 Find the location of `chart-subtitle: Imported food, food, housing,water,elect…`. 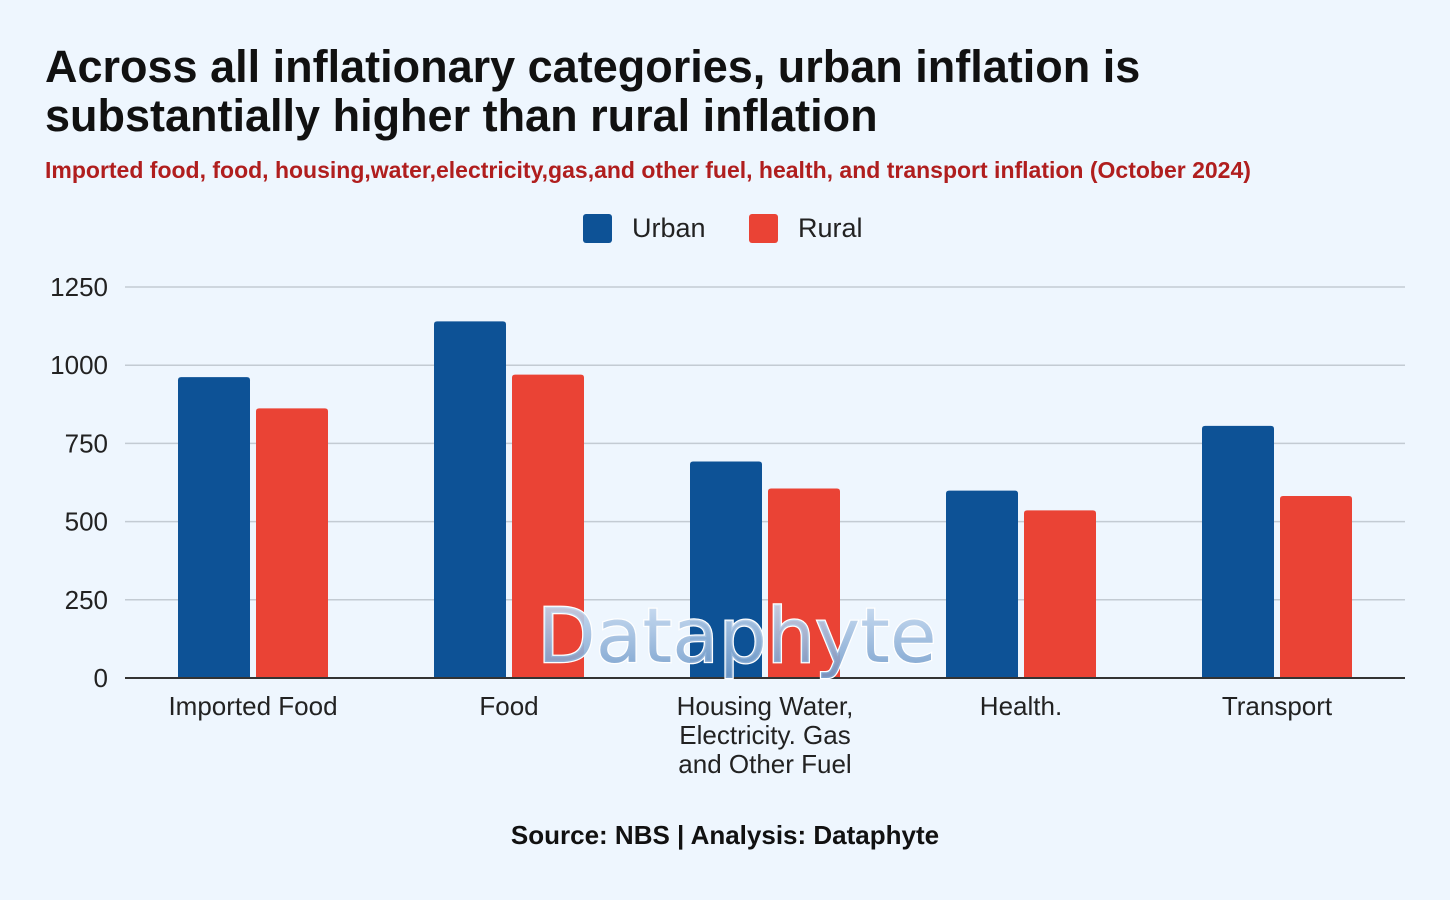

chart-subtitle: Imported food, food, housing,water,elect… is located at coordinates (648, 170).